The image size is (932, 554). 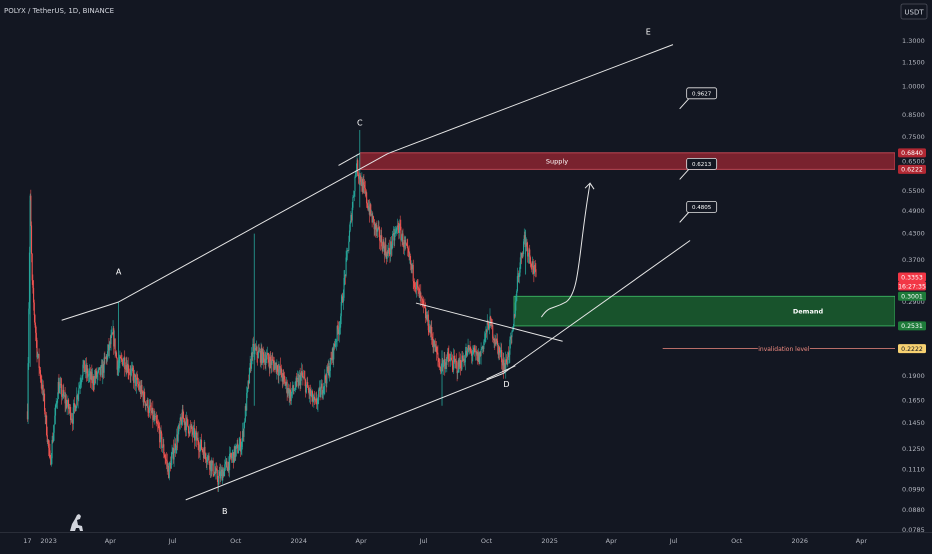 What do you see at coordinates (698, 169) in the screenshot?
I see `target-callout: 0.6213` at bounding box center [698, 169].